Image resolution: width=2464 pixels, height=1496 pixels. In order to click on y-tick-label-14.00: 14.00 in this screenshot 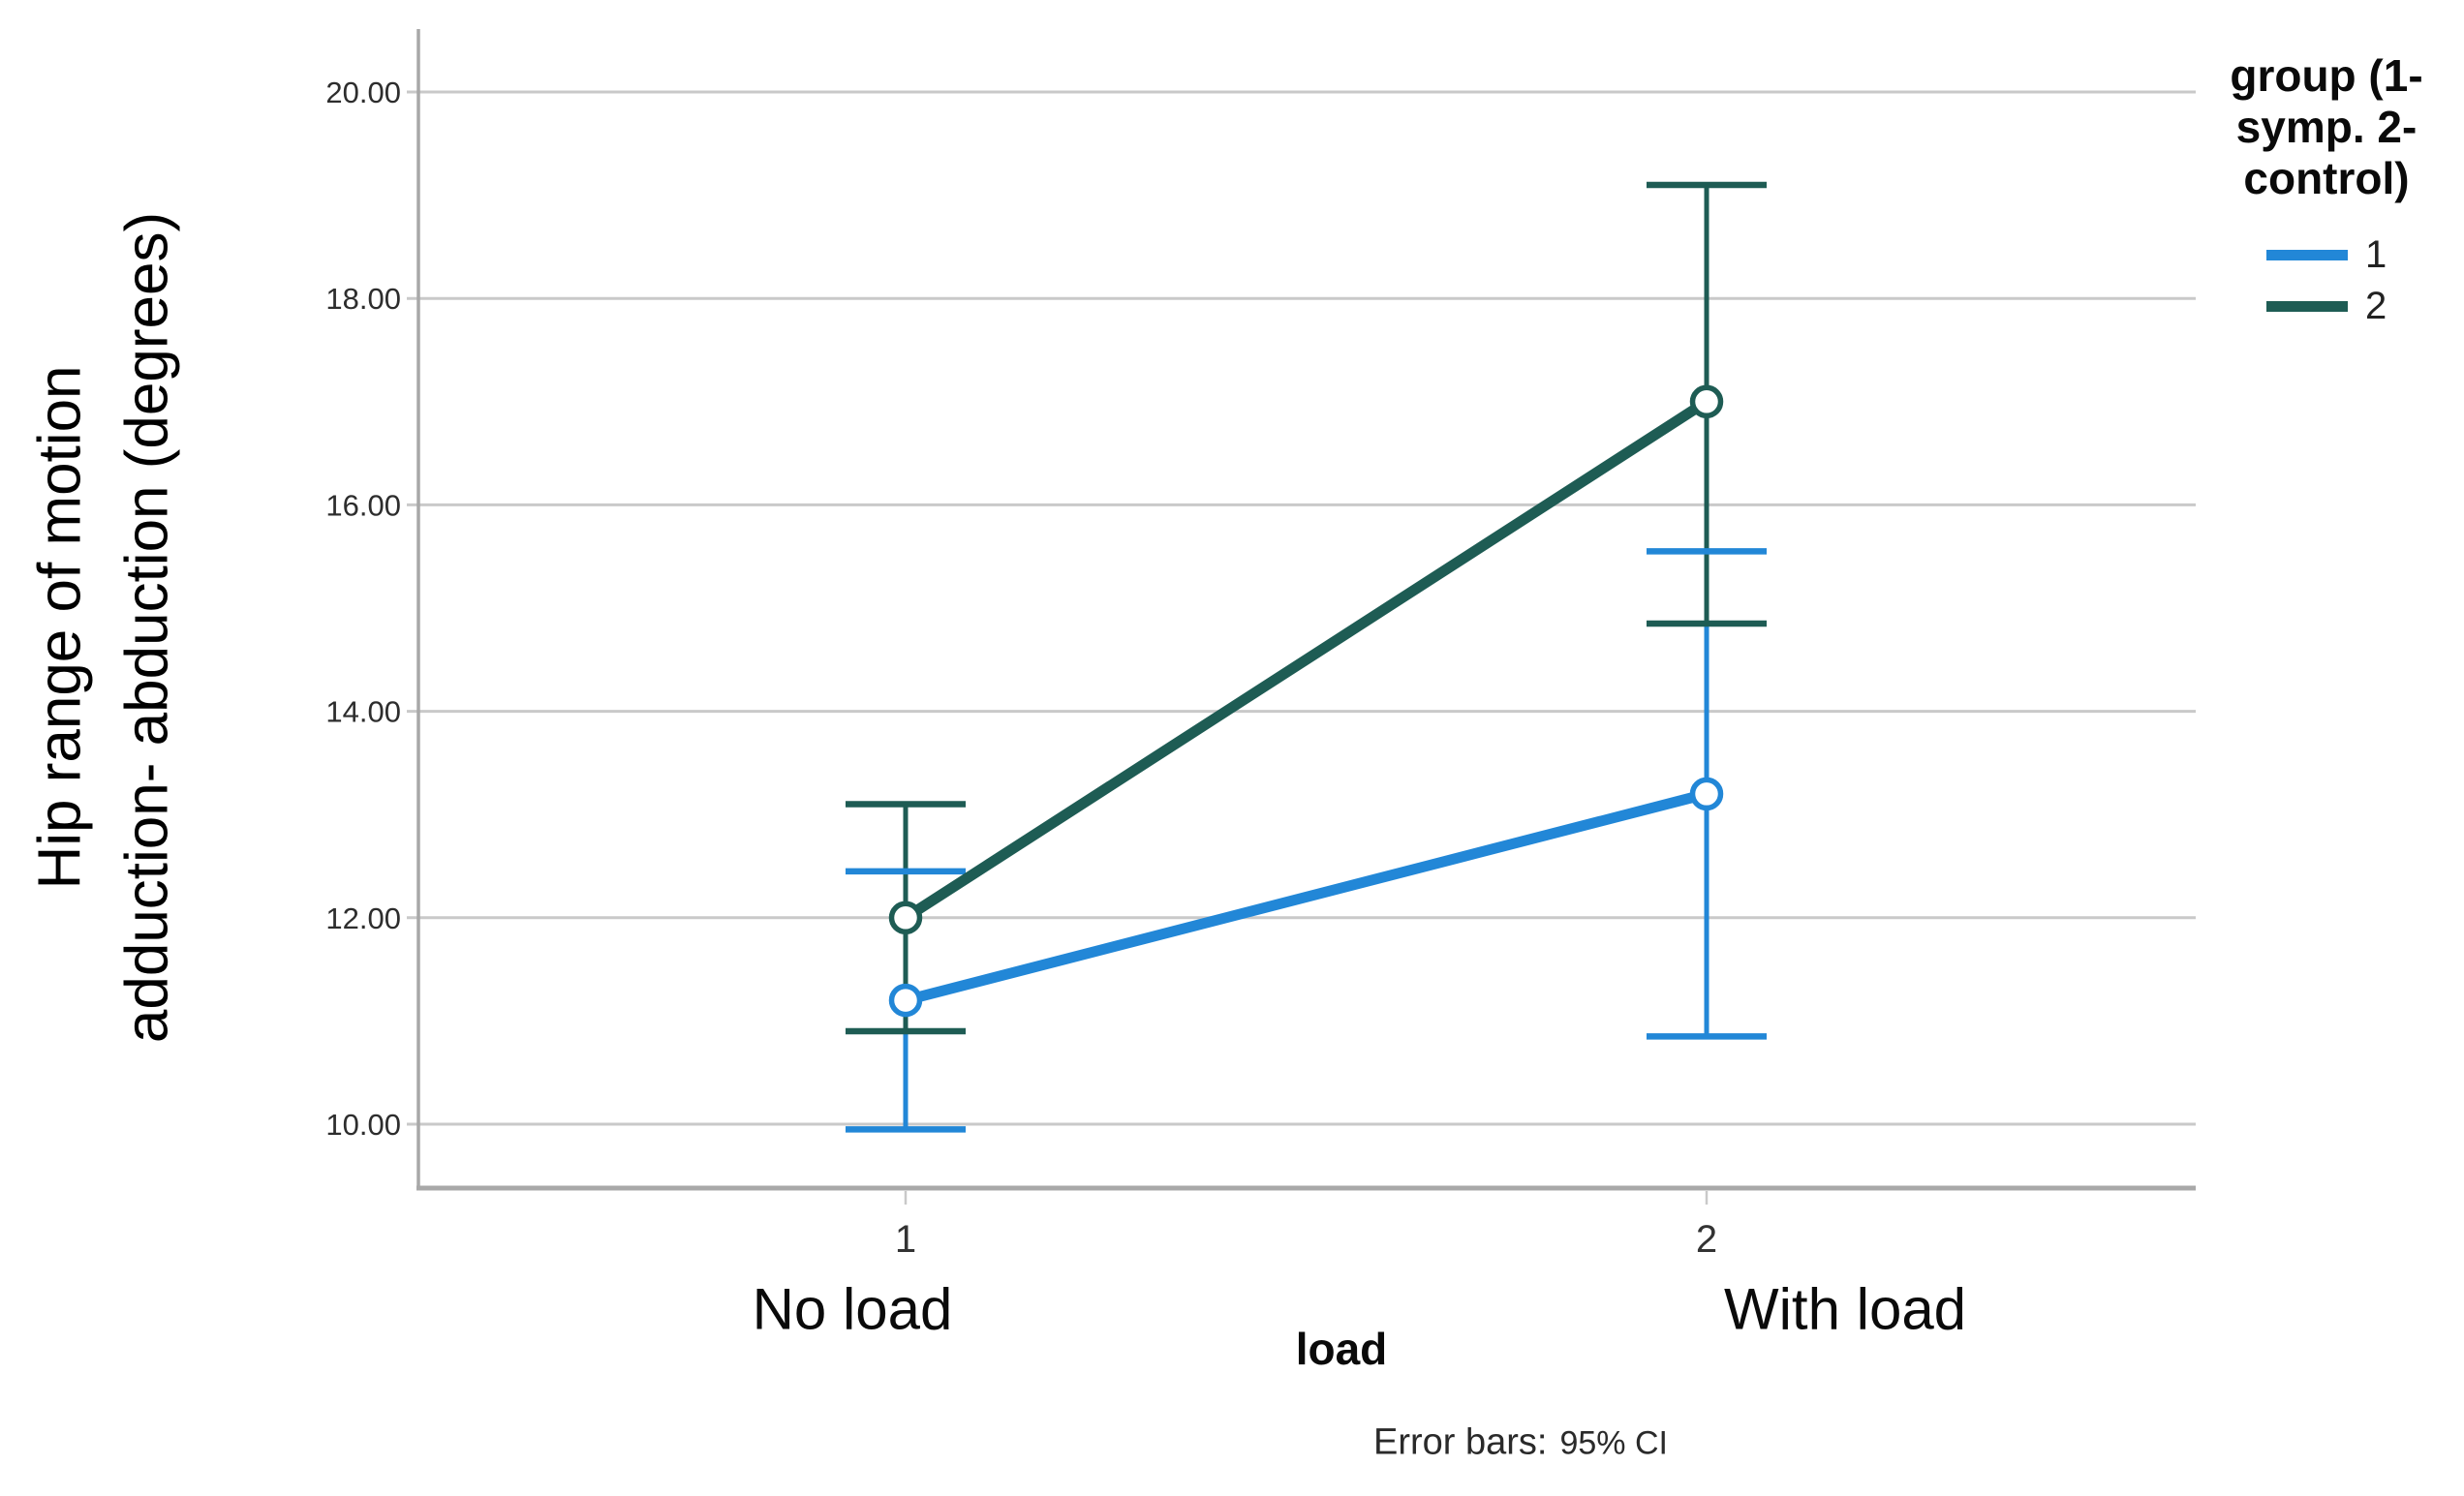, I will do `click(363, 712)`.